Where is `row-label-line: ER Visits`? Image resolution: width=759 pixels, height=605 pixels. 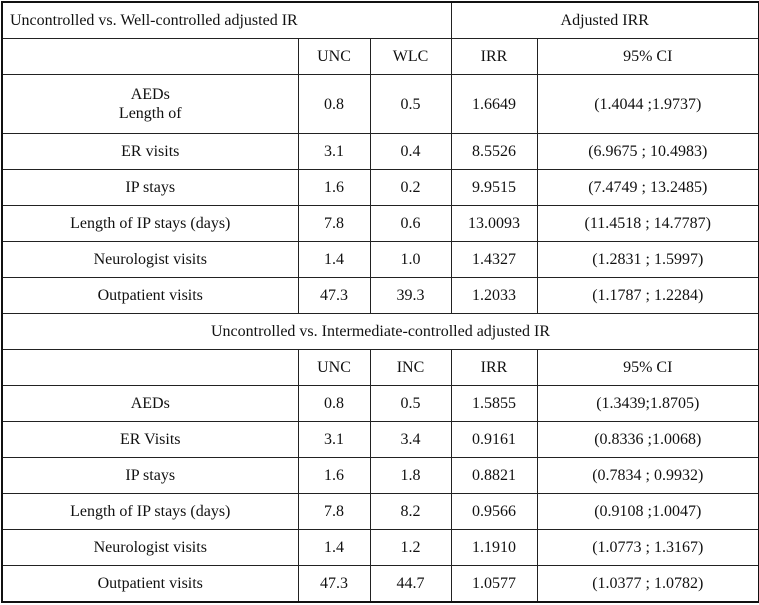
row-label-line: ER Visits is located at coordinates (150, 439).